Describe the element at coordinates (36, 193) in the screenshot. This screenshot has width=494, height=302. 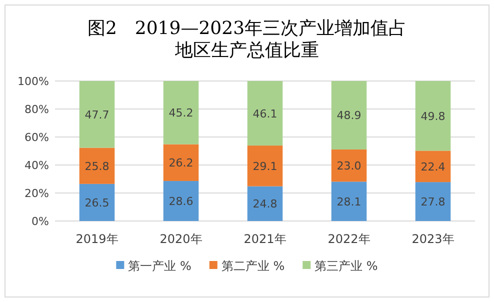
I see `y-tick-label: 20%` at that location.